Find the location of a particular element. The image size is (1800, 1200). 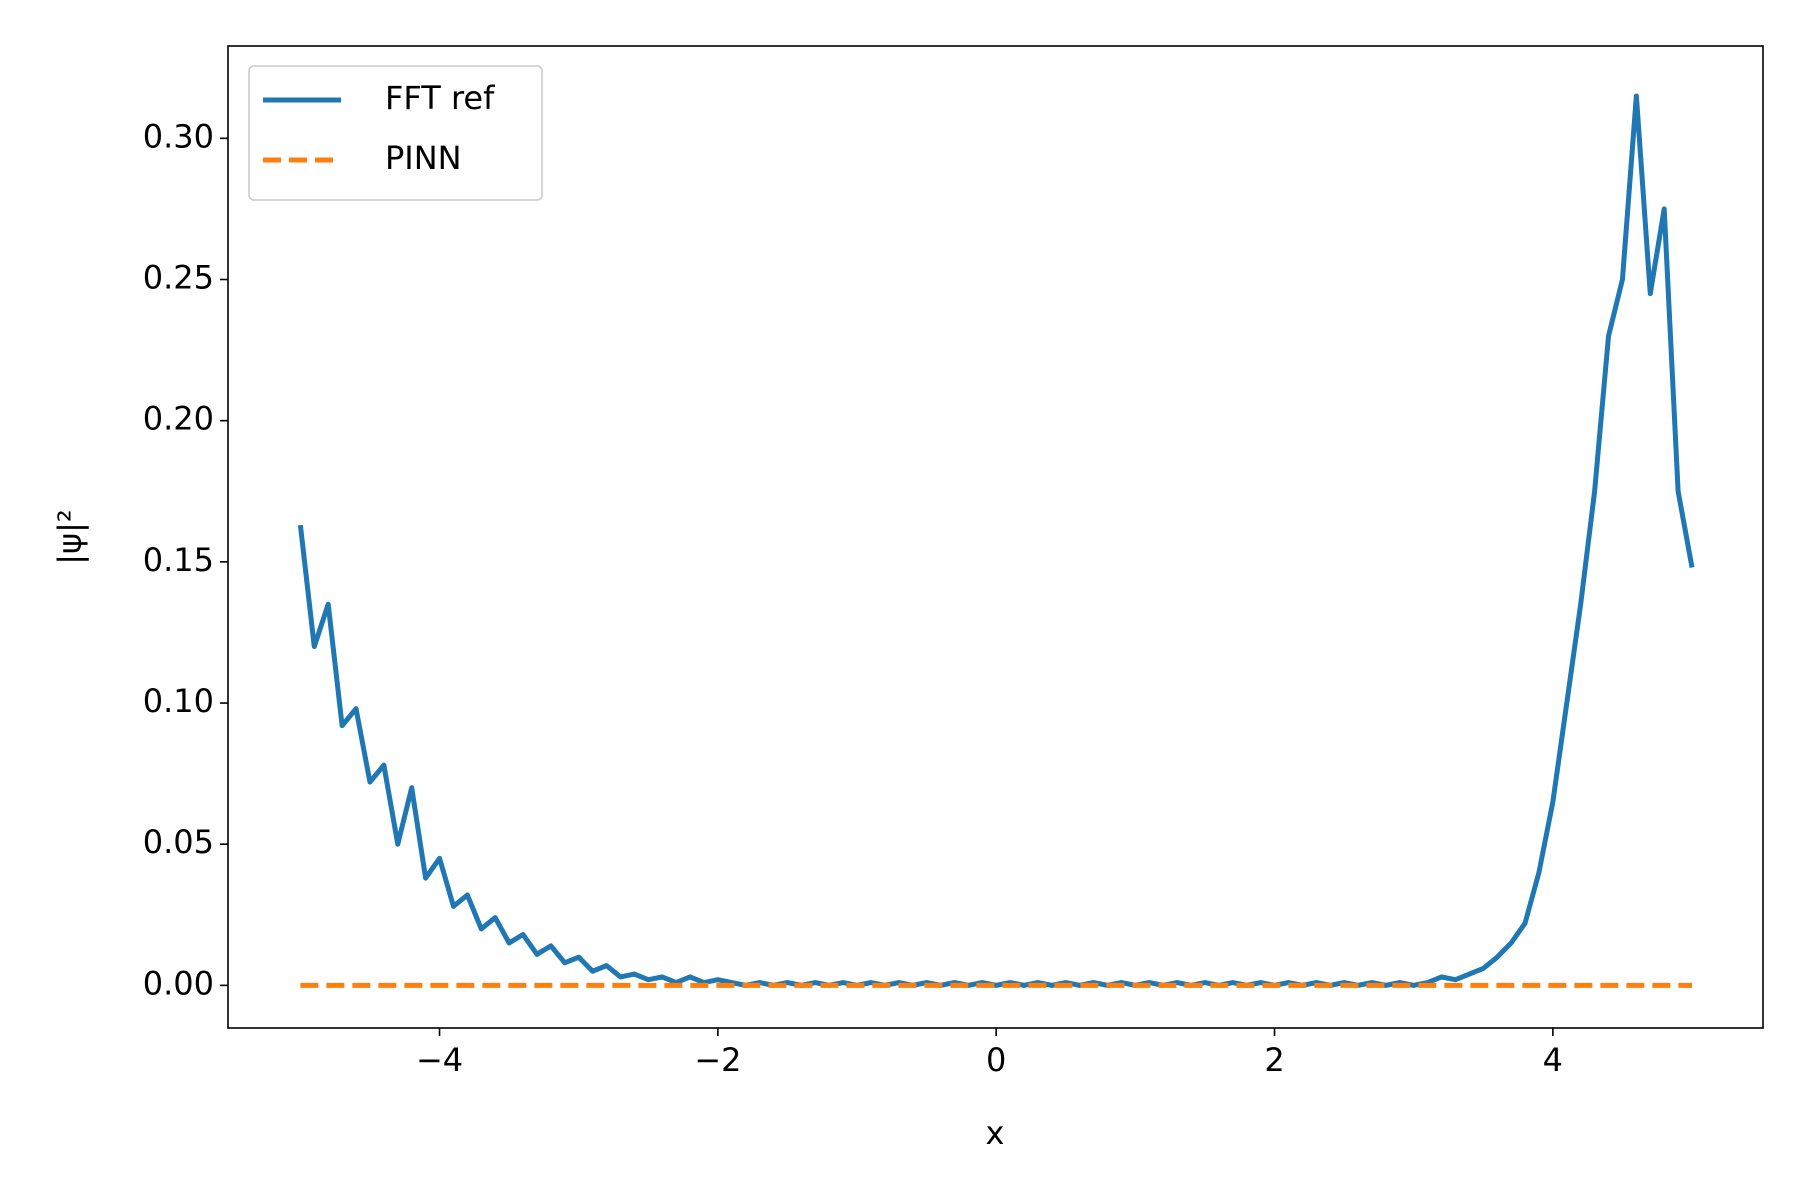

y-axis-label: |ψ|² is located at coordinates (70, 537).